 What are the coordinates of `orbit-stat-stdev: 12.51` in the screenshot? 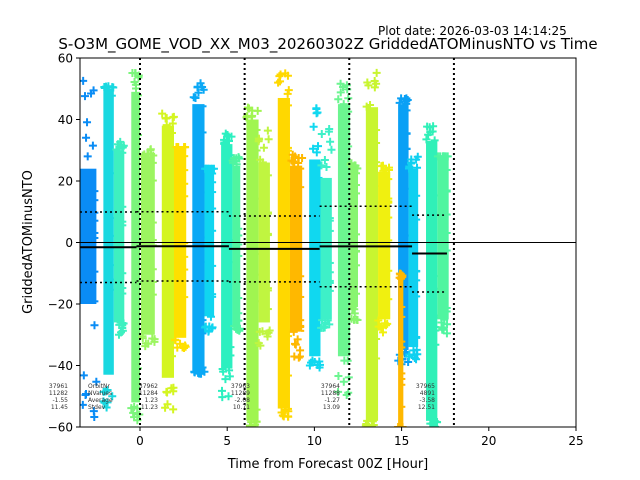 It's located at (426, 407).